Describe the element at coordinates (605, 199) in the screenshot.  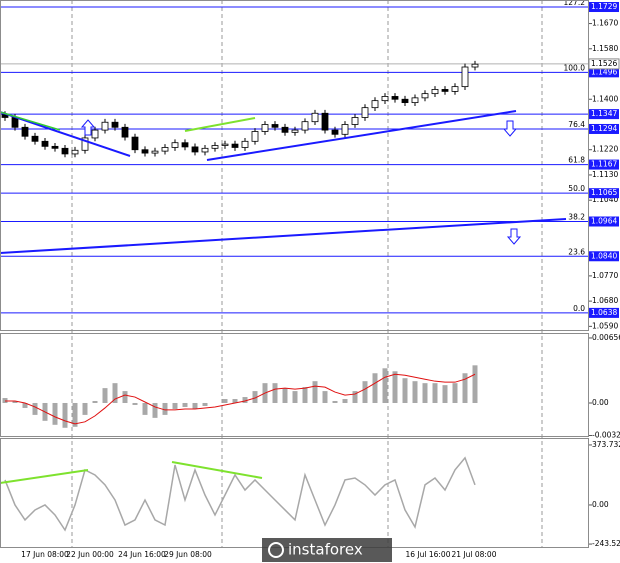
I see `y-tick-label: 1.1040` at that location.